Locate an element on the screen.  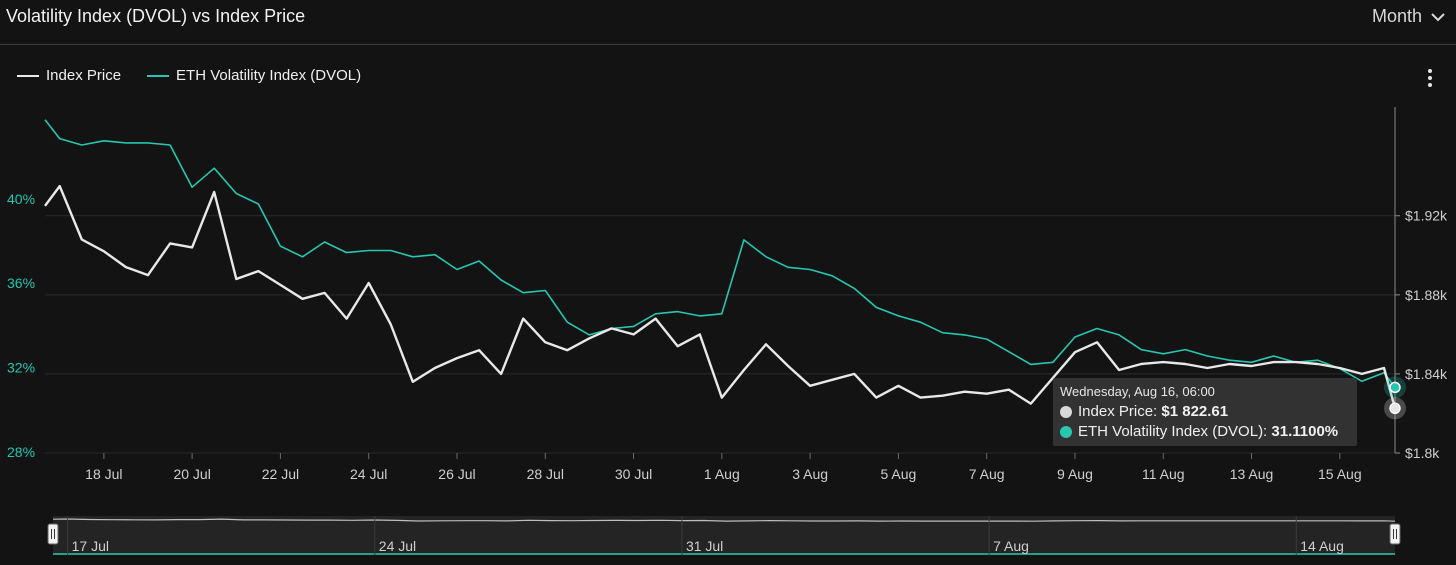
navigator-label: 7 Aug is located at coordinates (1011, 546).